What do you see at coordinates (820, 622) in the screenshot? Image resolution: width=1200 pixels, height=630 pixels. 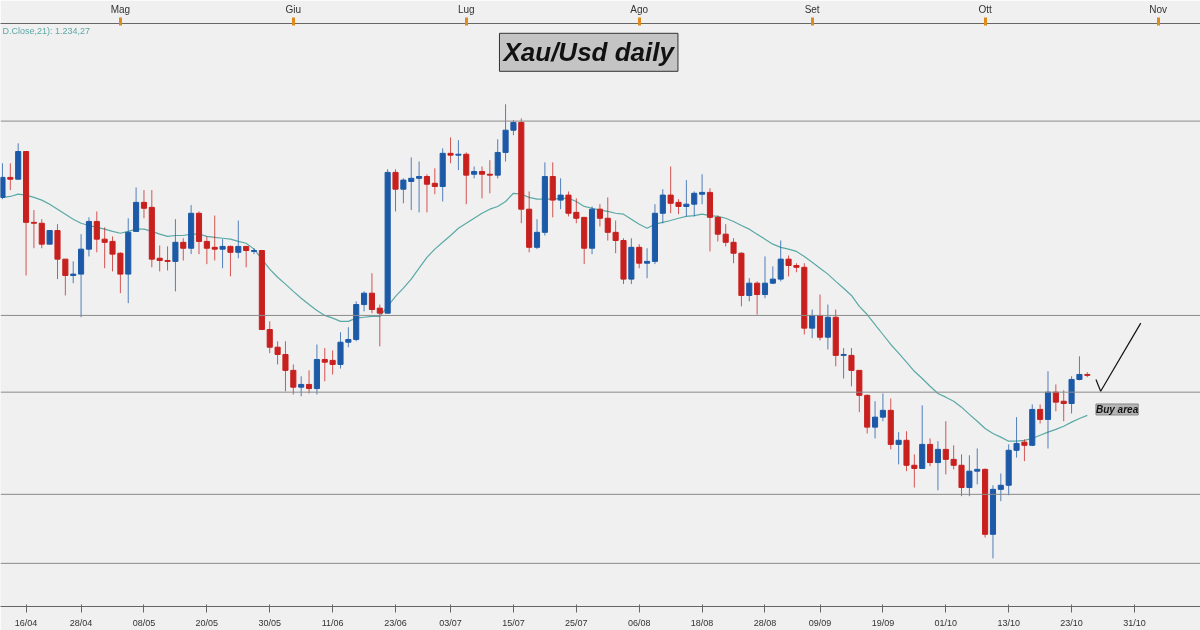 I see `x-tick-label: 09/09` at bounding box center [820, 622].